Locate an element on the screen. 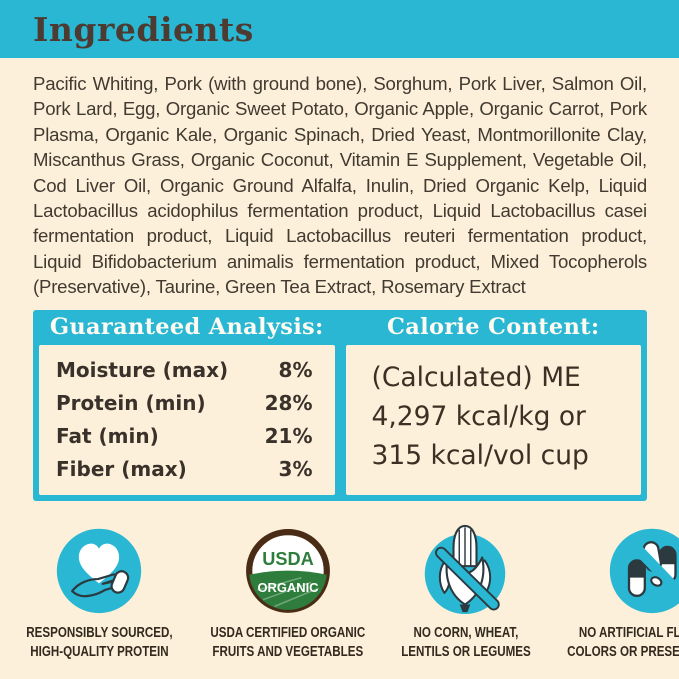 Image resolution: width=679 pixels, height=679 pixels. seal-bottom-text: ORGANIC is located at coordinates (287, 587).